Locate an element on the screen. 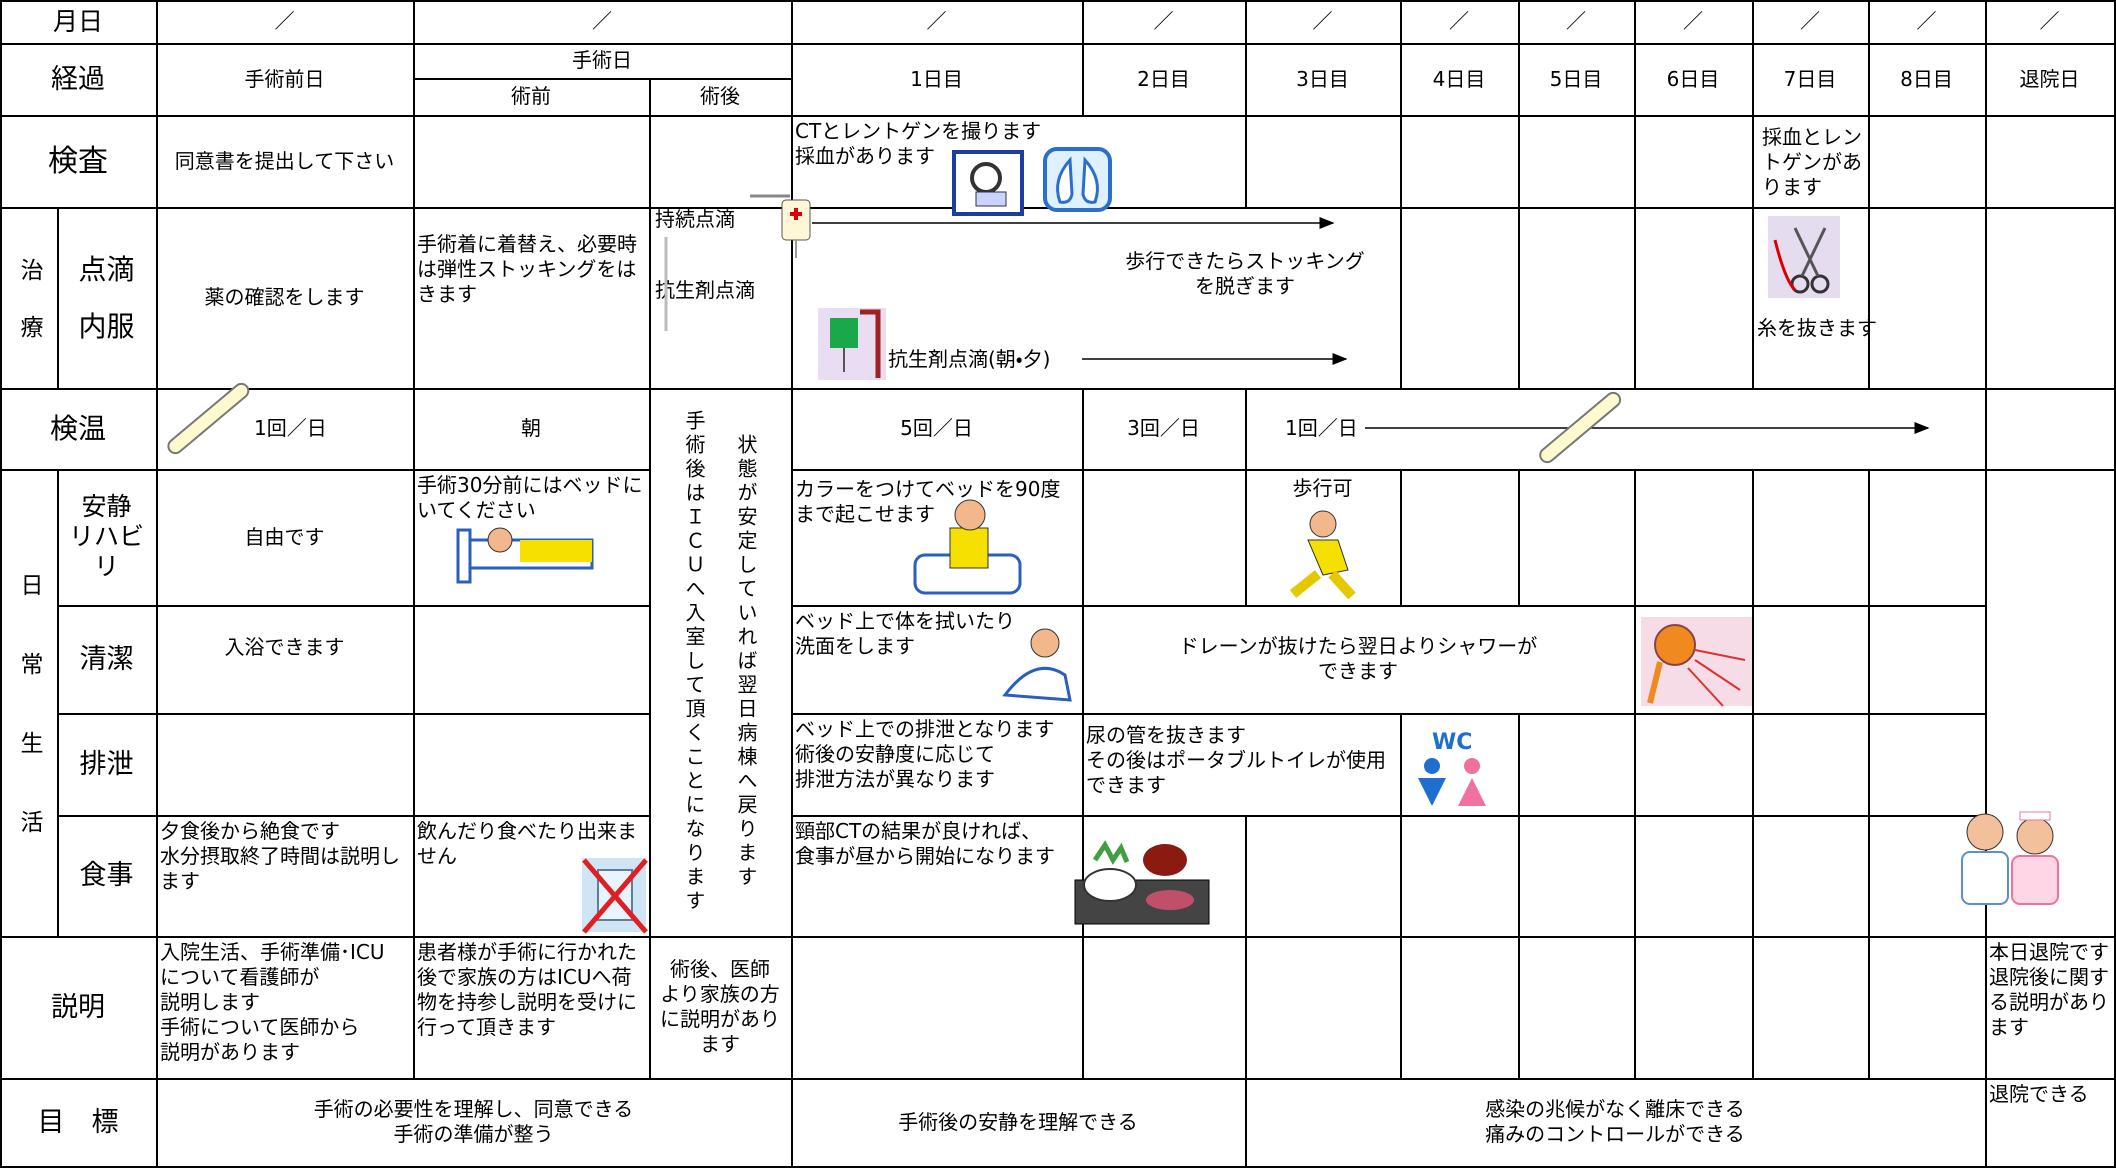  header-label: 経過 is located at coordinates (78, 79).